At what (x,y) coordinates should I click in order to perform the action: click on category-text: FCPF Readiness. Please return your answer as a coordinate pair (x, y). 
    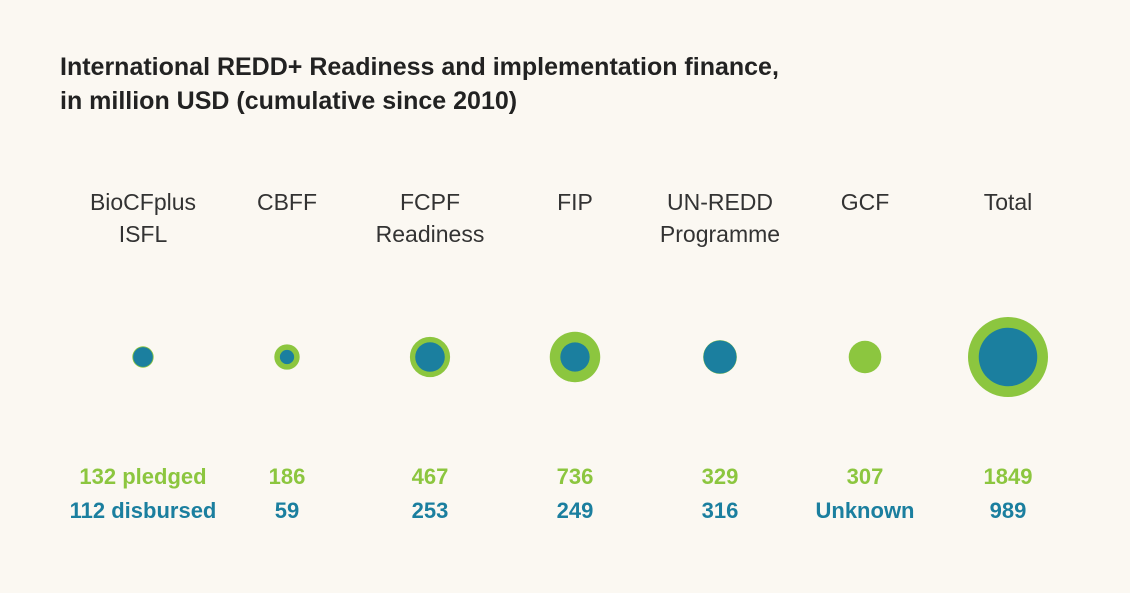
    Looking at the image, I should click on (430, 218).